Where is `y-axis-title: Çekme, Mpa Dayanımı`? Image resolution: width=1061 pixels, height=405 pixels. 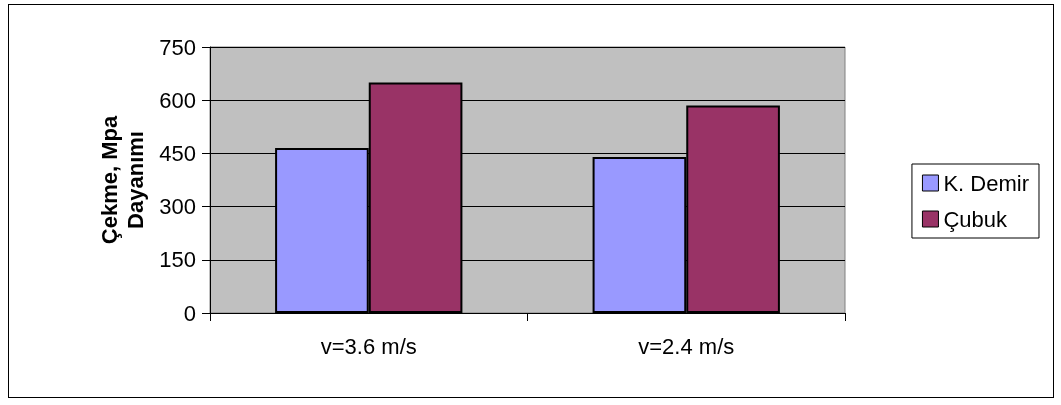
y-axis-title: Çekme, Mpa Dayanımı is located at coordinates (122, 180).